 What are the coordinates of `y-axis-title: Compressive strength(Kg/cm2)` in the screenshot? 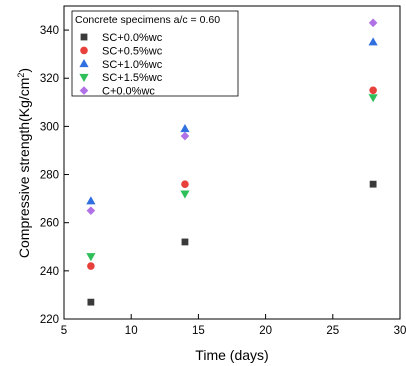 It's located at (24, 163).